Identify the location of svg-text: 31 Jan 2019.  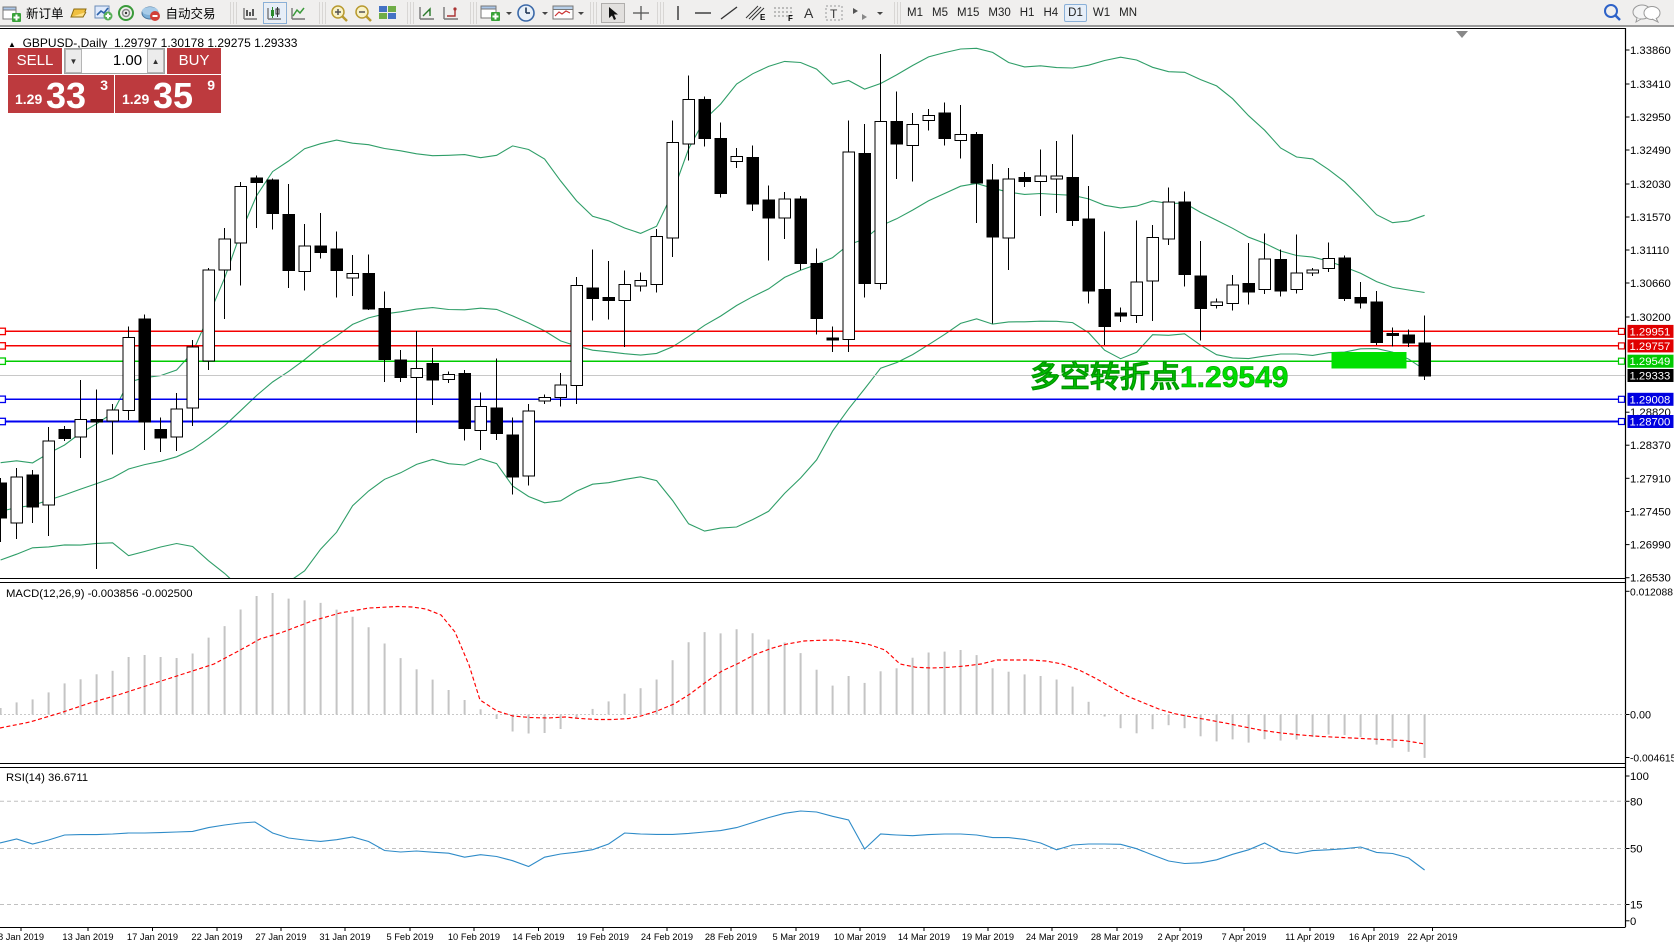
(344, 937).